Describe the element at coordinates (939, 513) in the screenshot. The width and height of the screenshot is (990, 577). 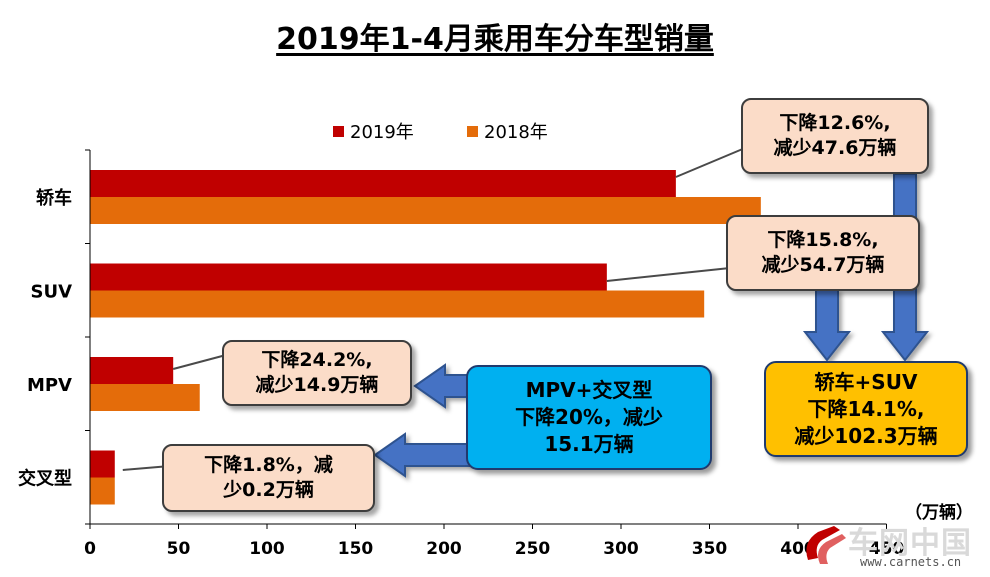
I see `unit-label: （万辆）` at that location.